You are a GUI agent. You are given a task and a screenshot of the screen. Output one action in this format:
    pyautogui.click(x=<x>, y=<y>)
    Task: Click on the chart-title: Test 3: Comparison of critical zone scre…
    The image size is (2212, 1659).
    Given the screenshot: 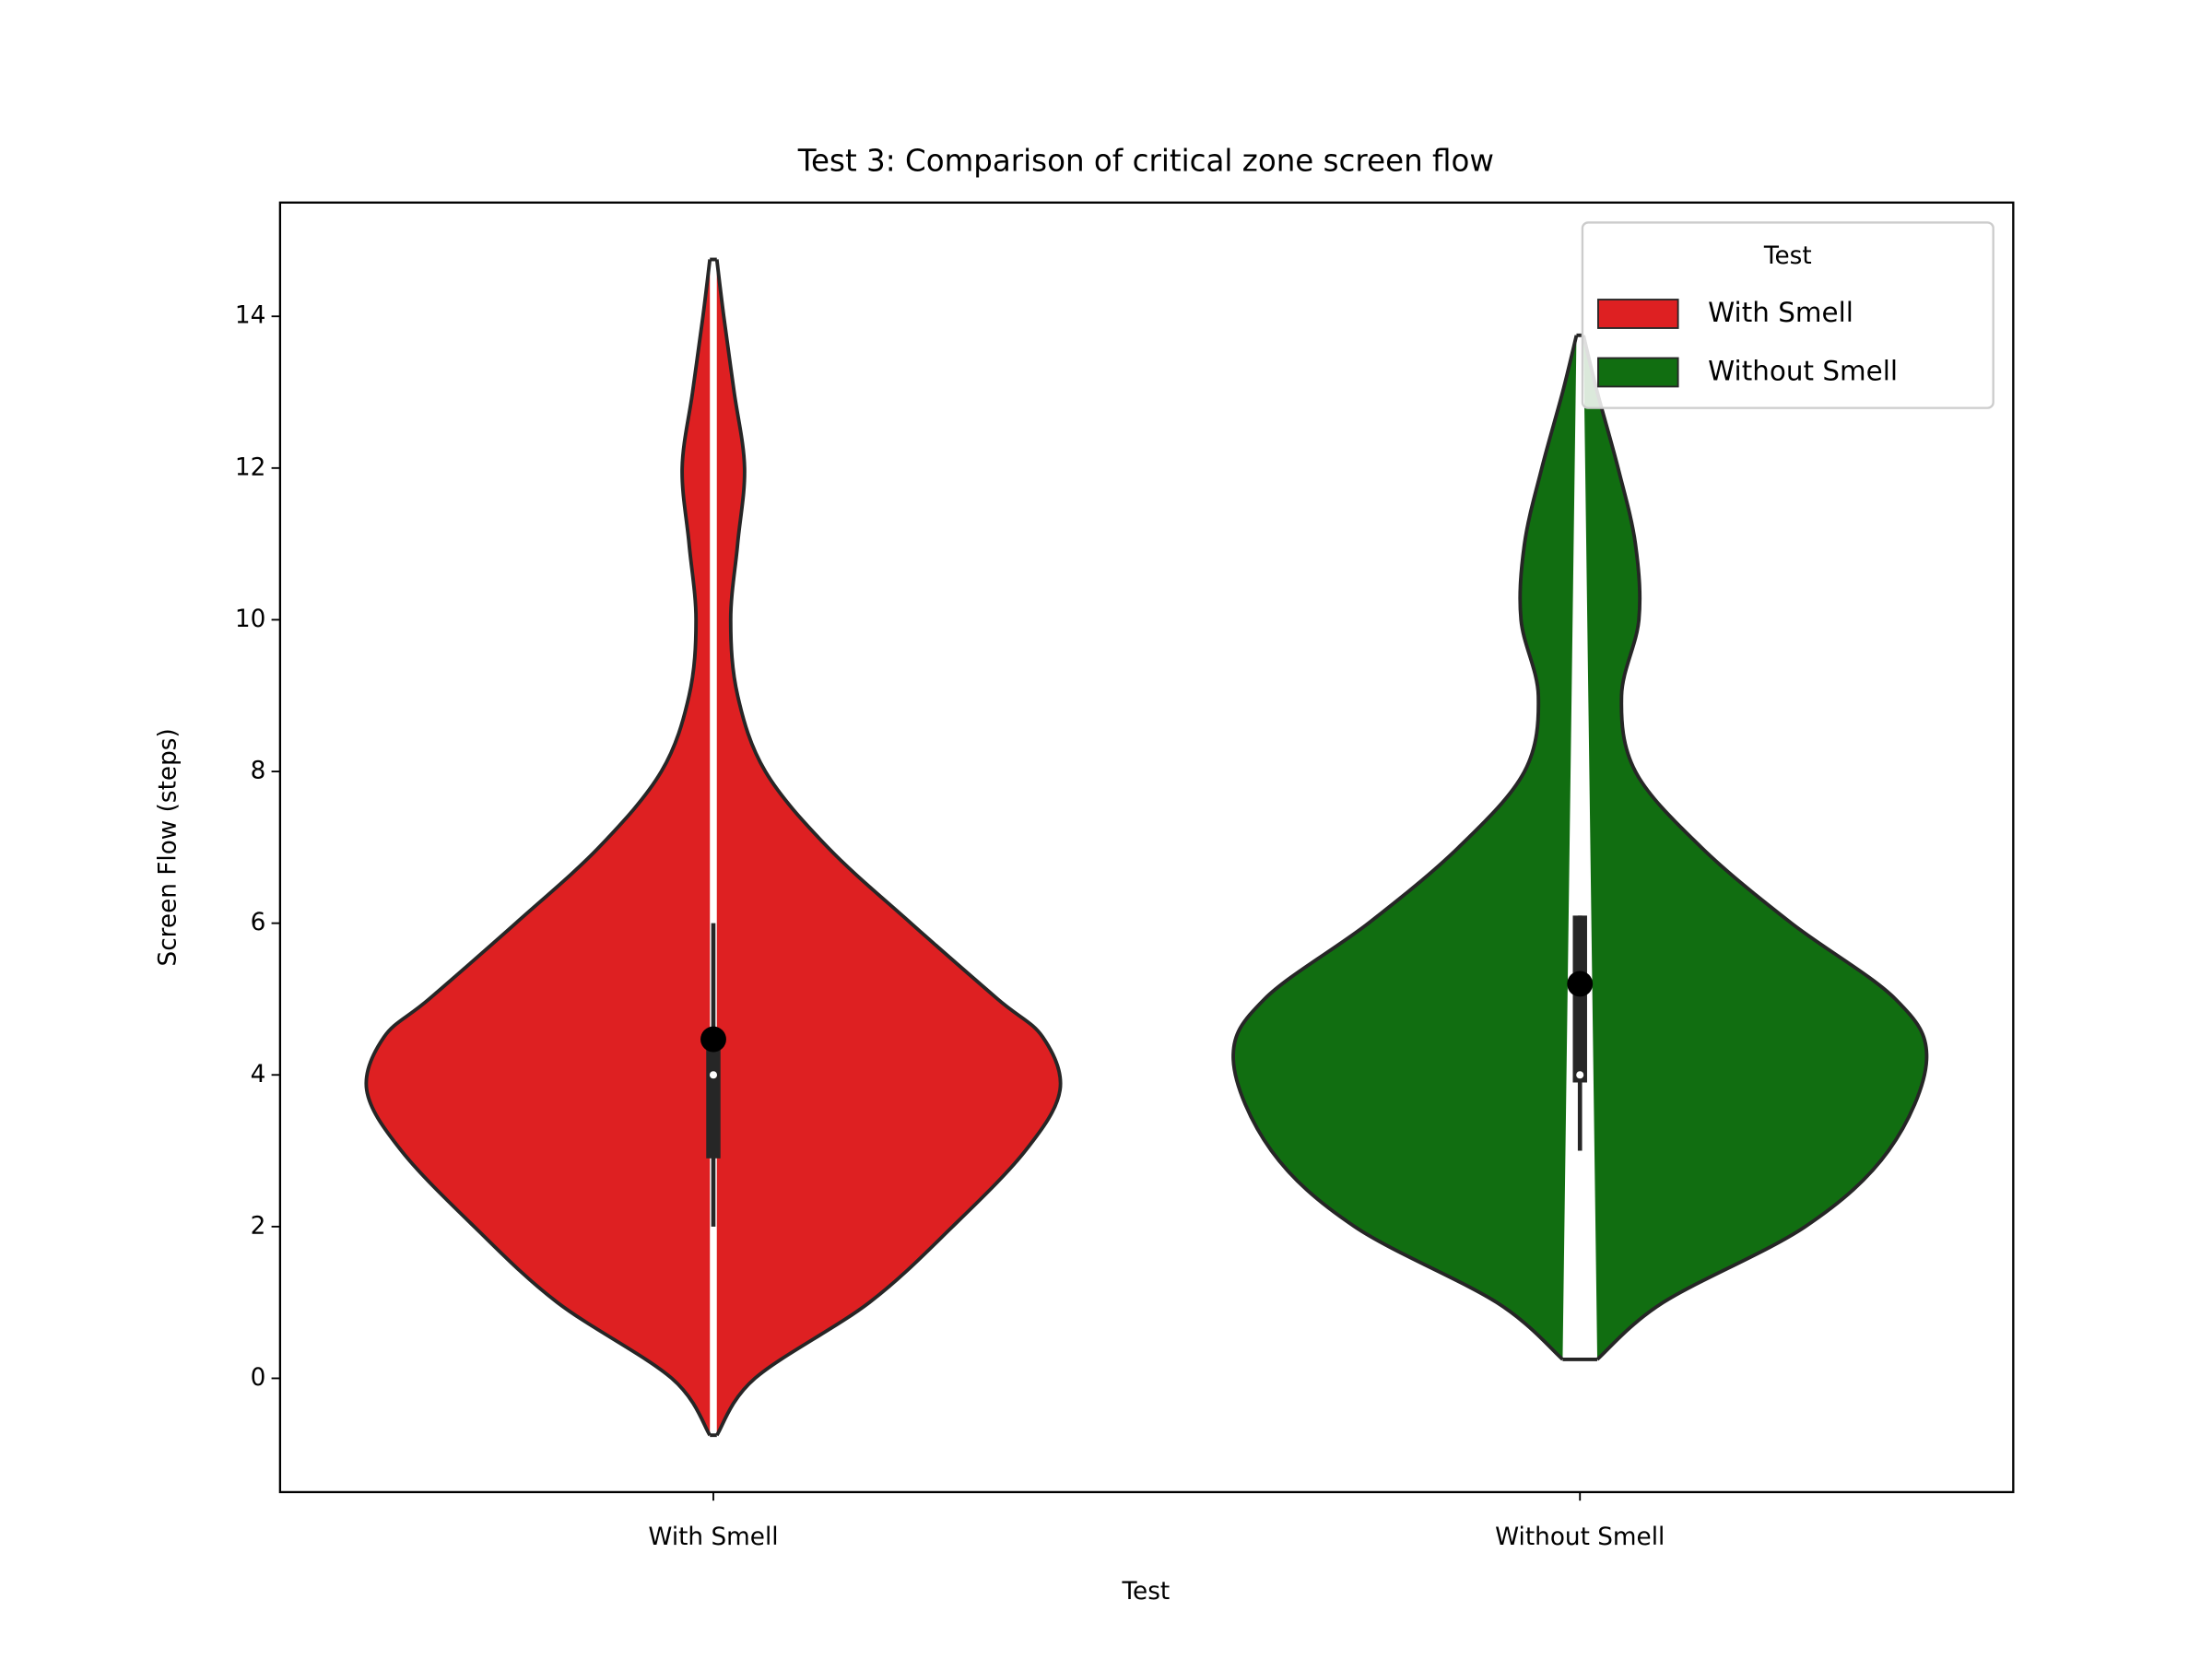 What is the action you would take?
    pyautogui.click(x=1145, y=160)
    